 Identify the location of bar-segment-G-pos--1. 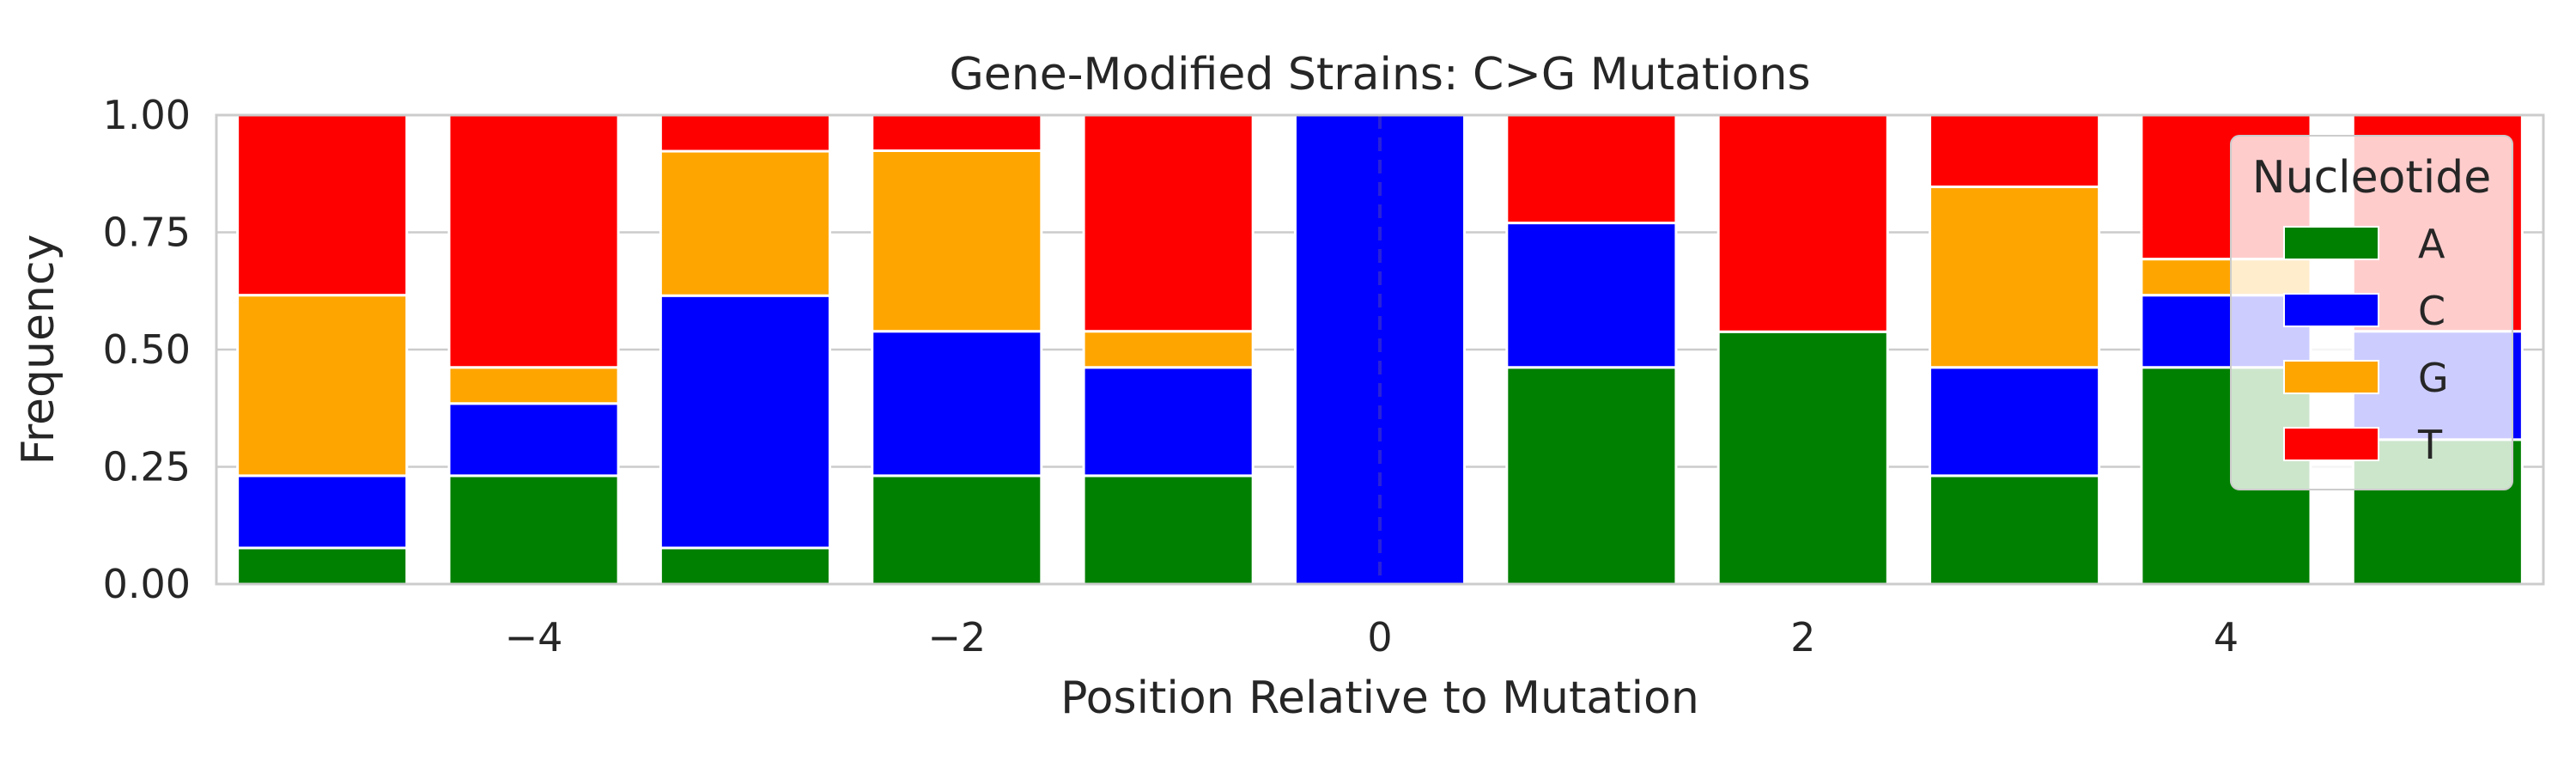
(1169, 349).